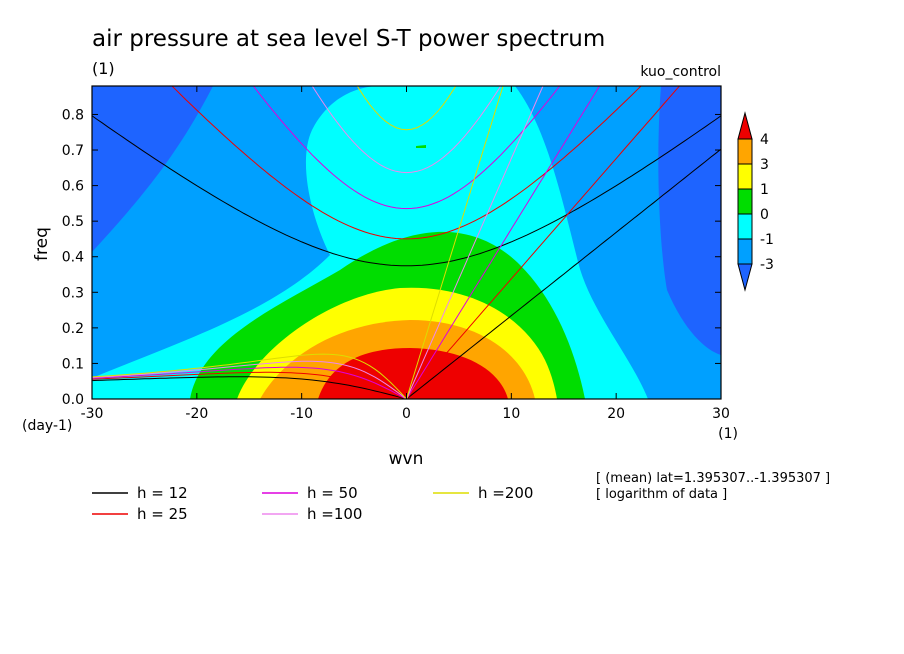 This screenshot has height=654, width=904. What do you see at coordinates (196, 414) in the screenshot?
I see `x-tick-label: -20` at bounding box center [196, 414].